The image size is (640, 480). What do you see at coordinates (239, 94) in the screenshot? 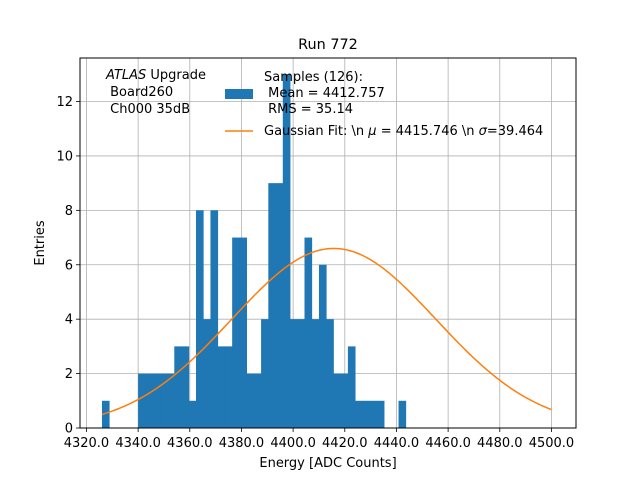
I see `legend-histogram-swatch` at bounding box center [239, 94].